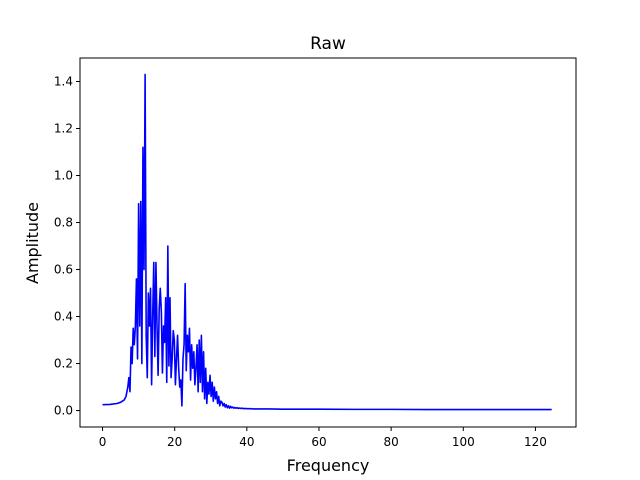  What do you see at coordinates (67, 246) in the screenshot?
I see `y-axis: 0.0 0.2 0.4 0.6 0.8 1.0 1.2 1.4` at bounding box center [67, 246].